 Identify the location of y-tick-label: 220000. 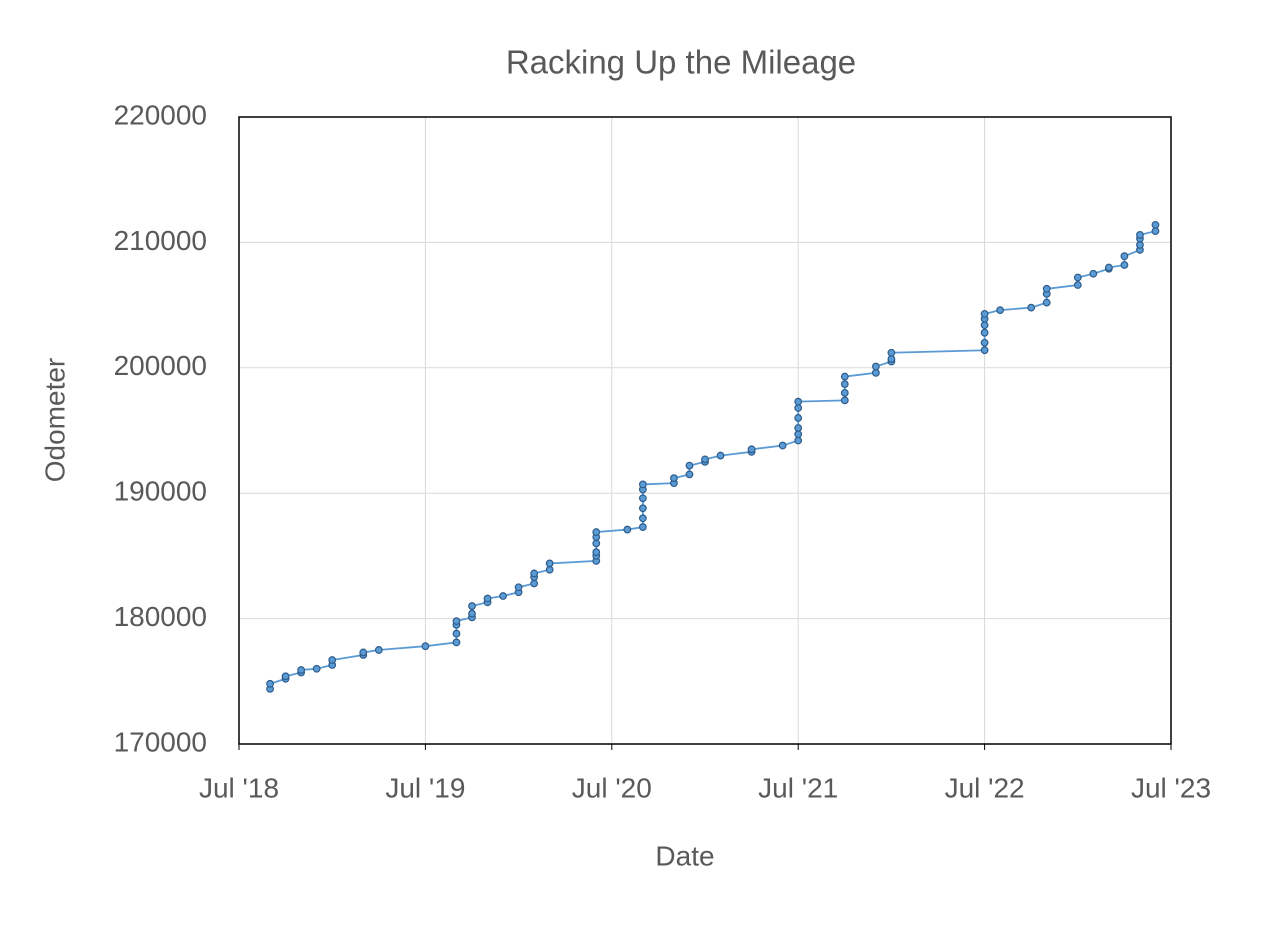
(160, 114).